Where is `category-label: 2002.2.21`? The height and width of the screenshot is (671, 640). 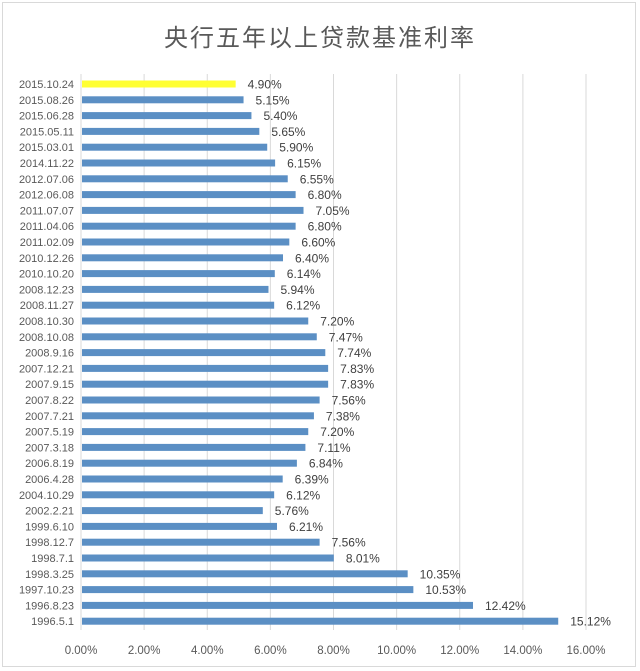 category-label: 2002.2.21 is located at coordinates (49, 512).